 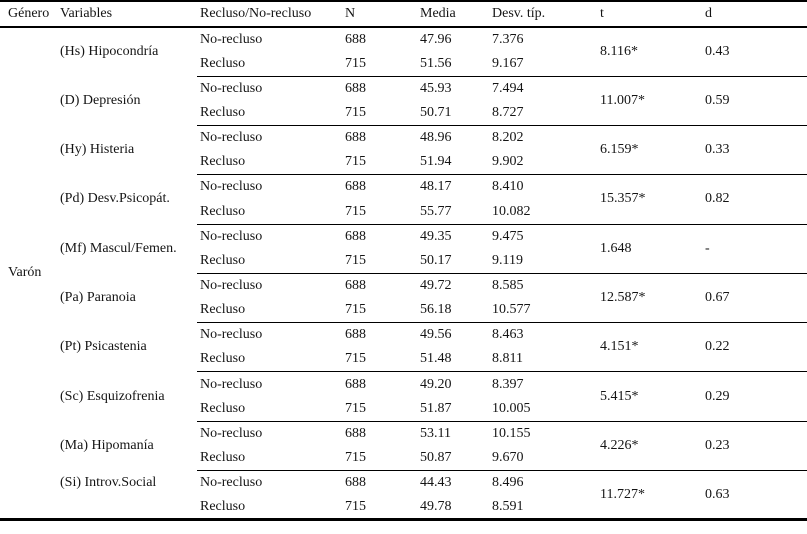 What do you see at coordinates (112, 396) in the screenshot?
I see `variable-label: (Sc) Esquizofrenia` at bounding box center [112, 396].